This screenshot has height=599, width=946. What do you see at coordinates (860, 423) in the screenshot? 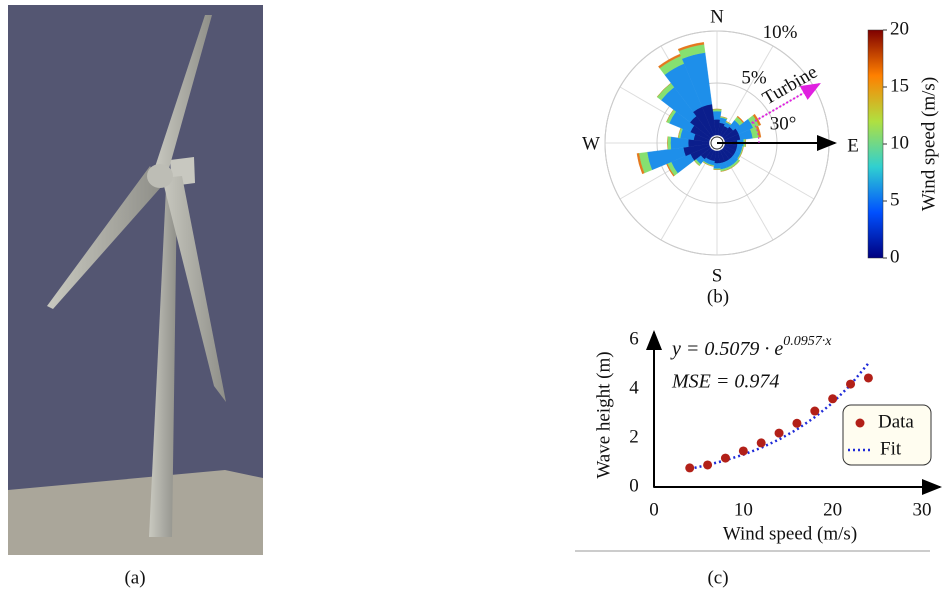
I see `legend-marker` at bounding box center [860, 423].